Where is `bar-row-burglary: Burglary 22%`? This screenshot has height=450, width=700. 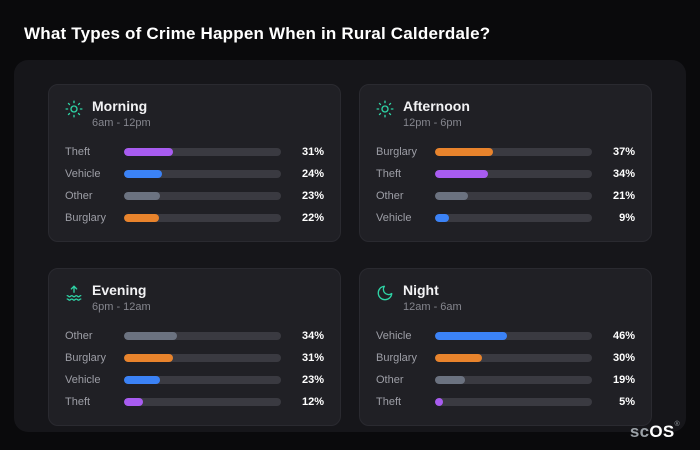
bar-row-burglary: Burglary 22% is located at coordinates (194, 218).